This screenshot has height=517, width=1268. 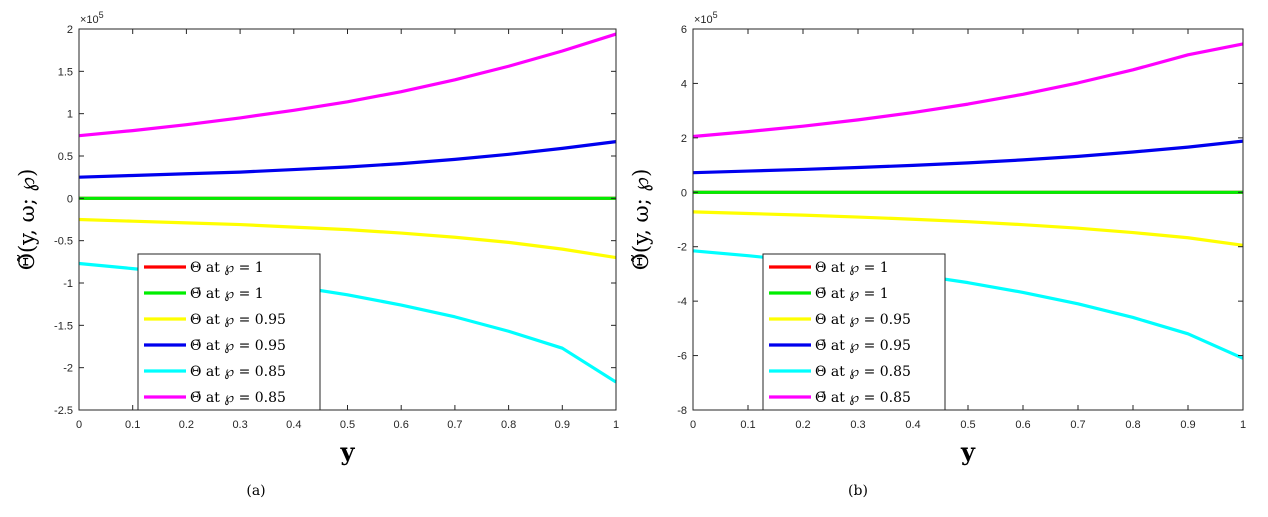 I want to click on y-tick-label: -1.5, so click(x=63, y=326).